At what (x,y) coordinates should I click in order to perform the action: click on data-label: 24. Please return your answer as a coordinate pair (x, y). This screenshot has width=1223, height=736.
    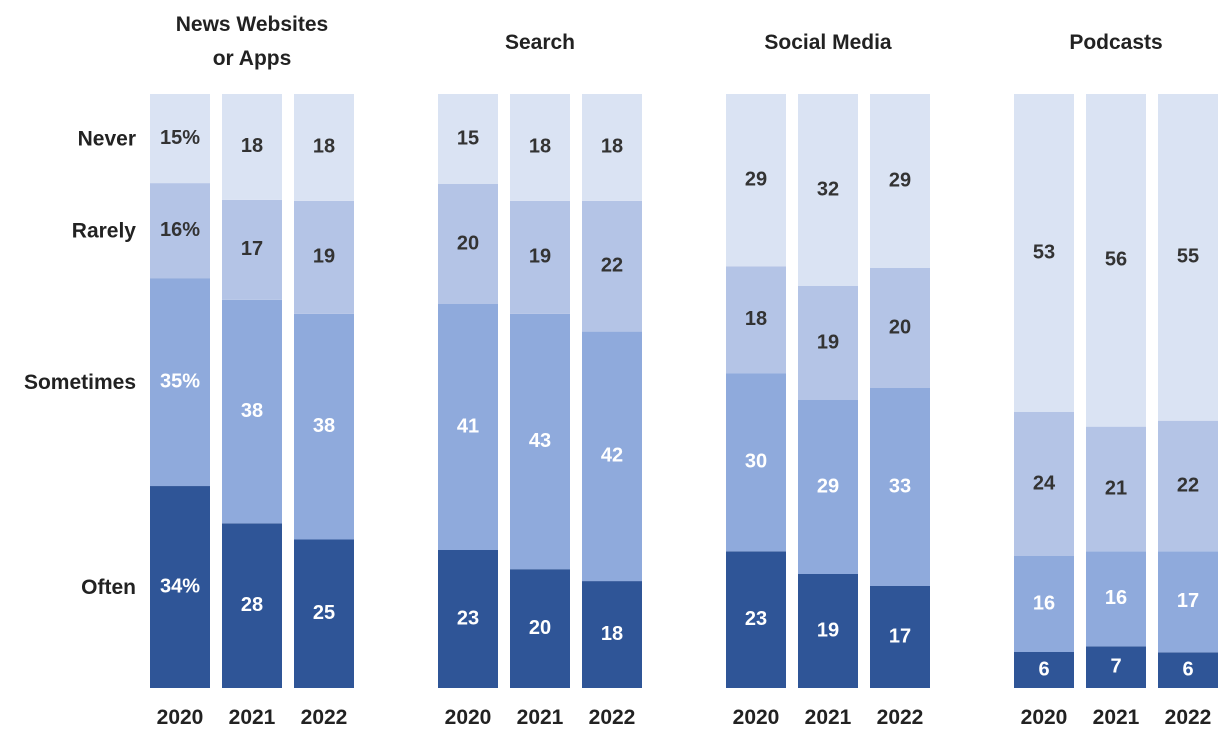
    Looking at the image, I should click on (1044, 483).